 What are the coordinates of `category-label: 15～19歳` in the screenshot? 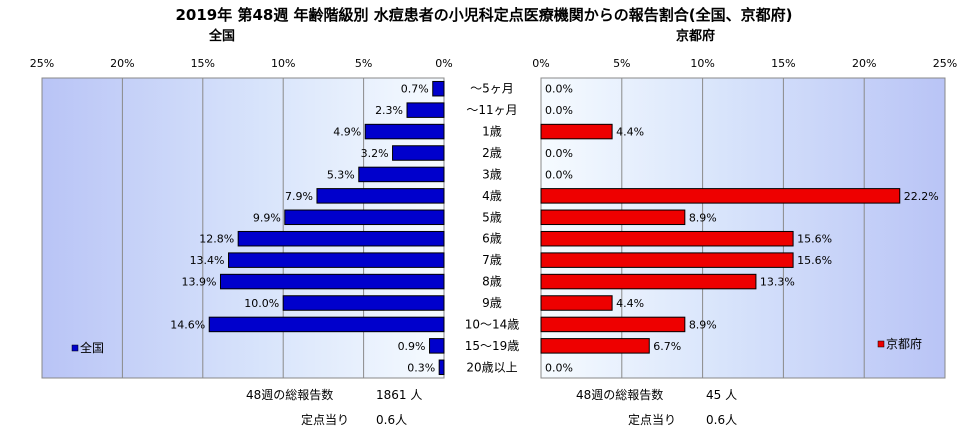 It's located at (492, 346).